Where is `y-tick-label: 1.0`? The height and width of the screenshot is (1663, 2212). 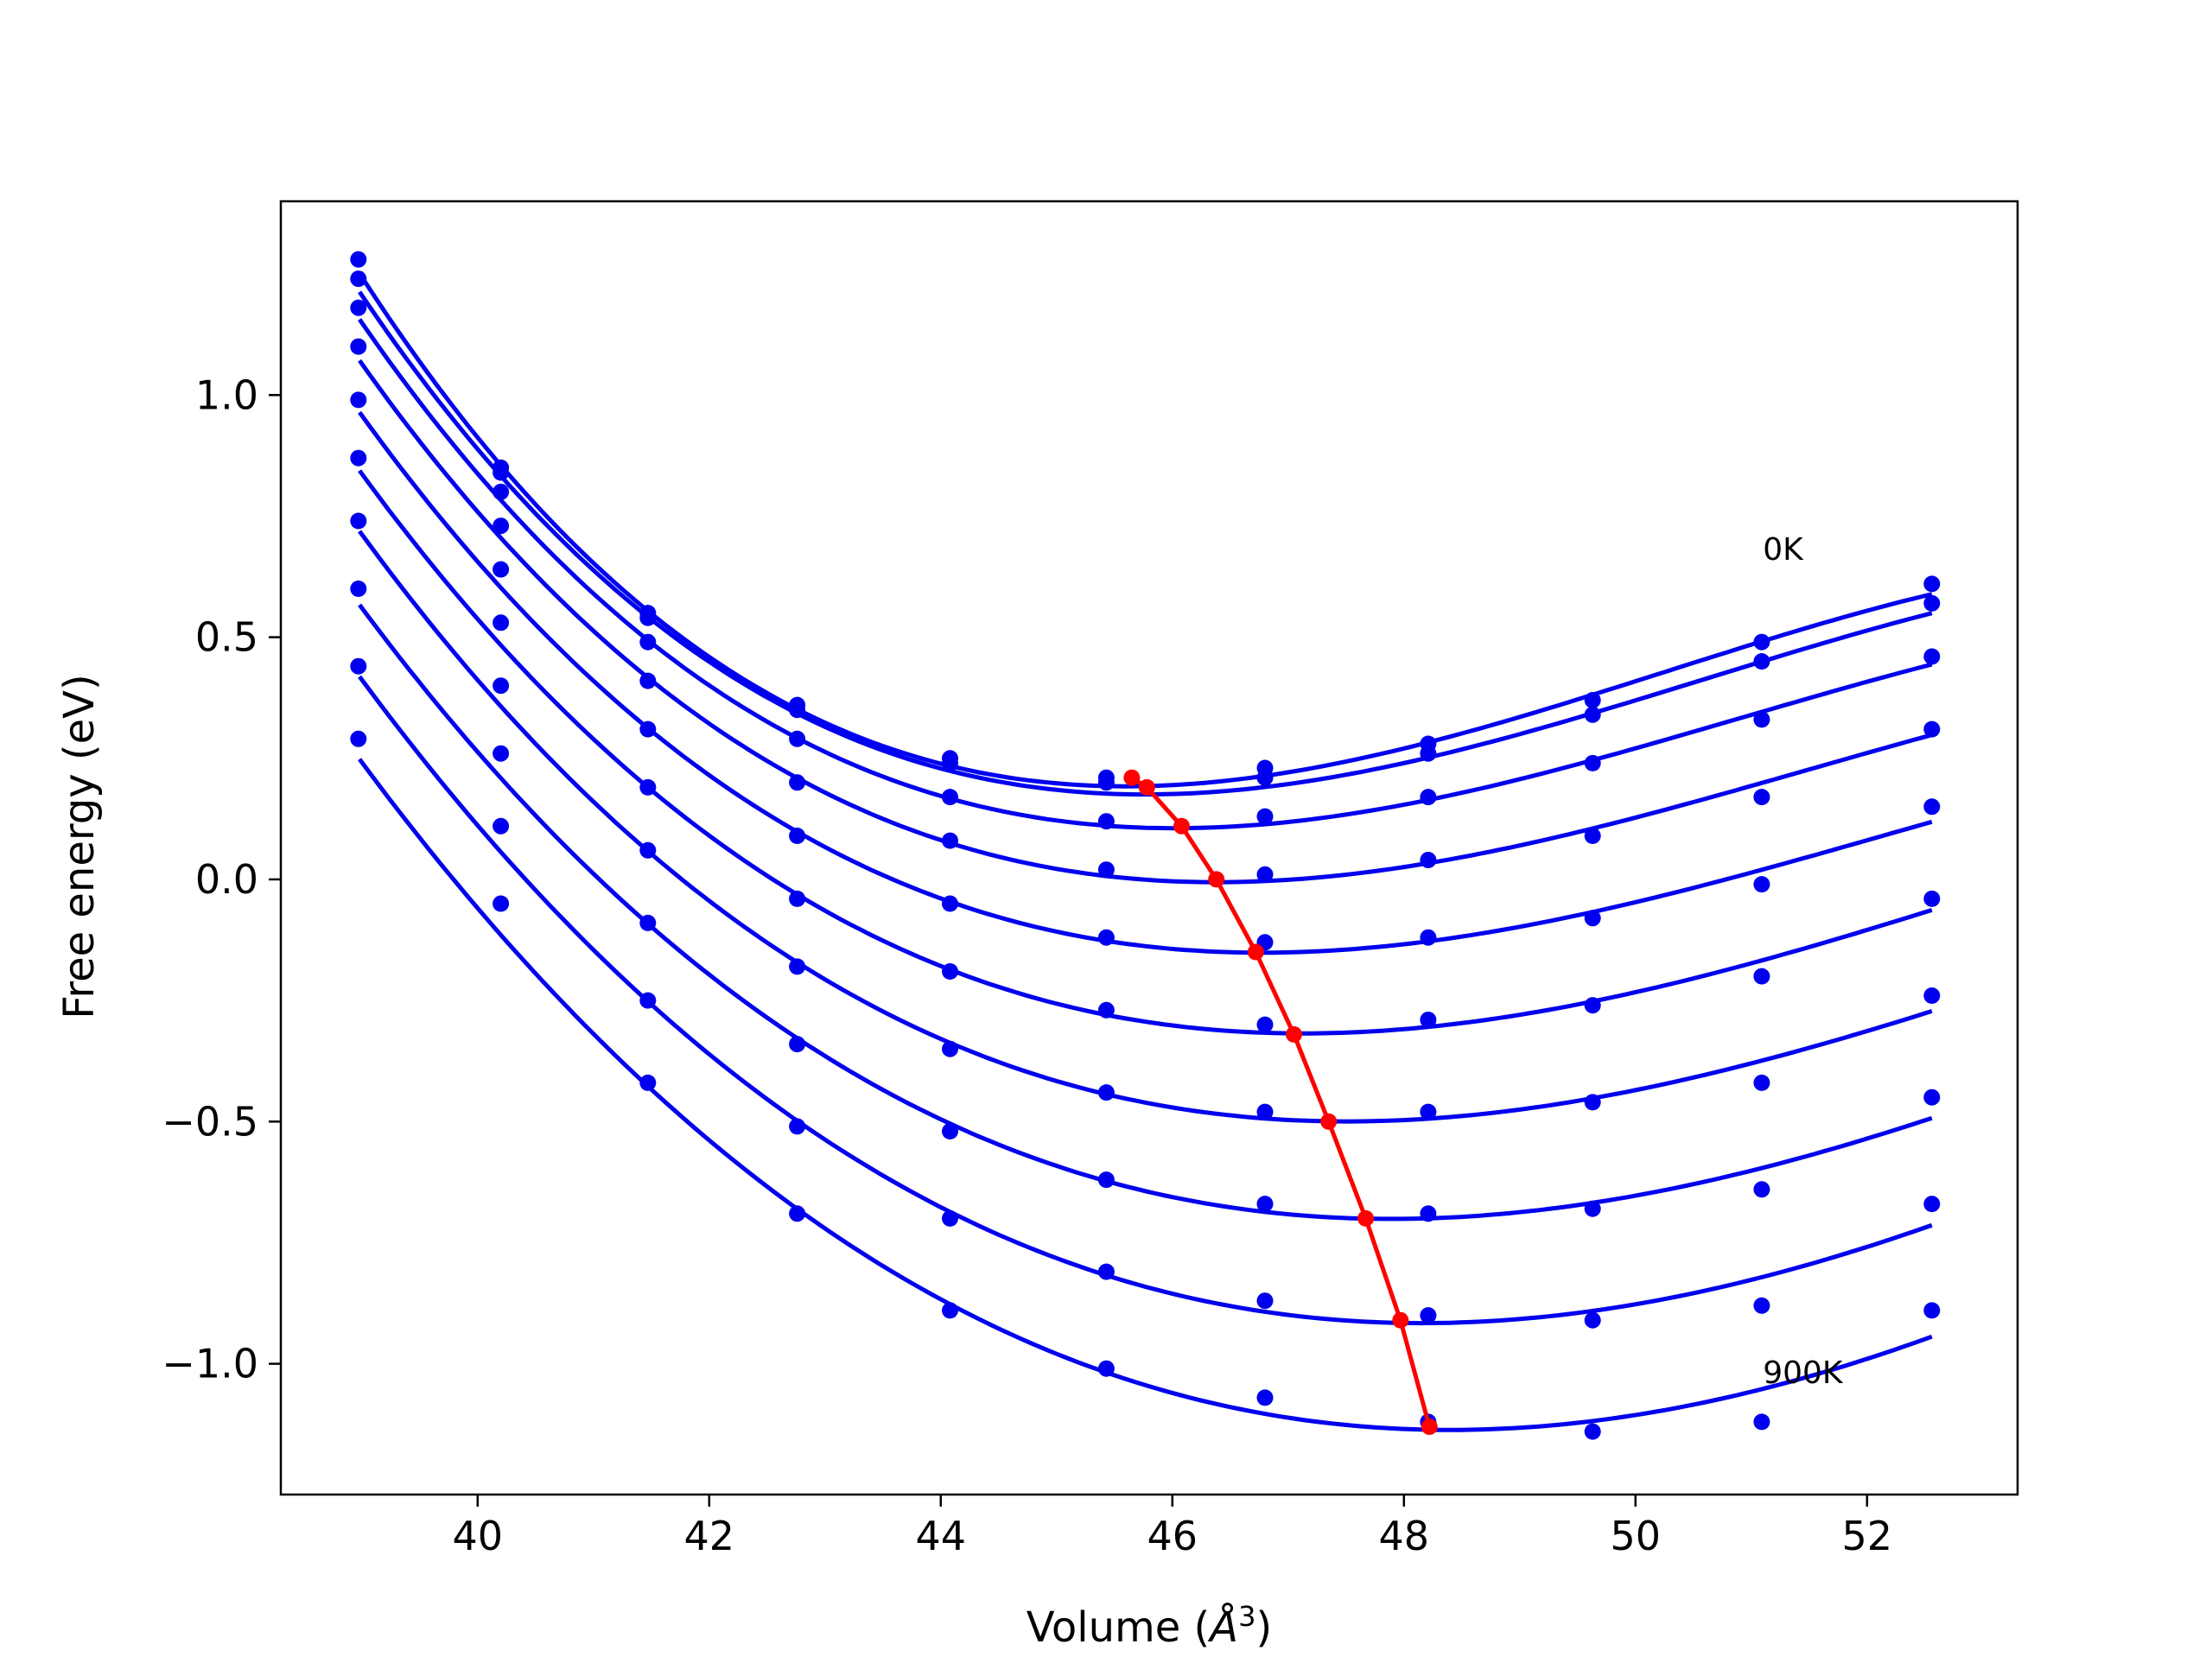 y-tick-label: 1.0 is located at coordinates (226, 395).